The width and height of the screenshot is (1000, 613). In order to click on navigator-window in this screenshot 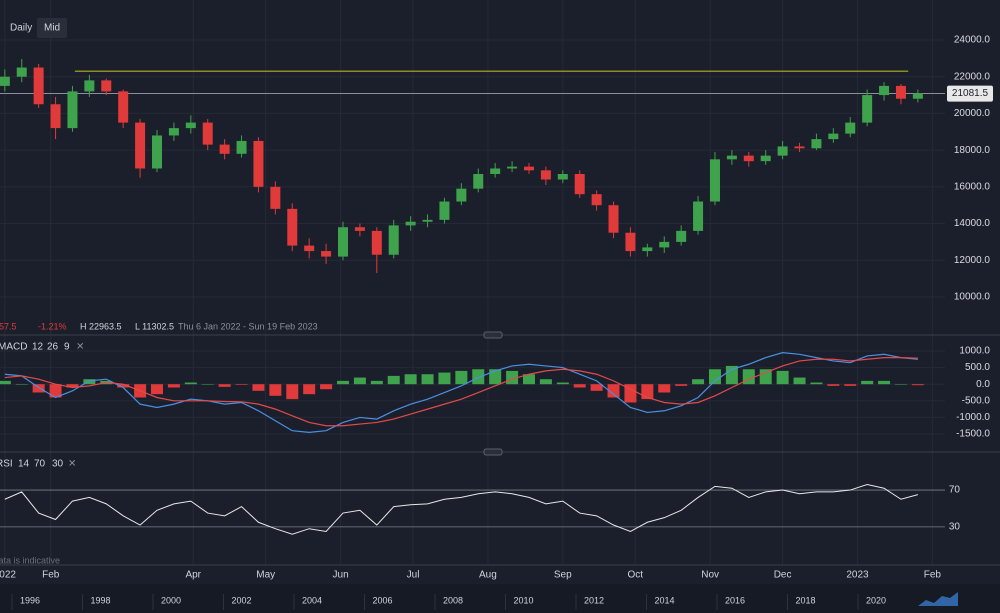, I will do `click(938, 599)`.